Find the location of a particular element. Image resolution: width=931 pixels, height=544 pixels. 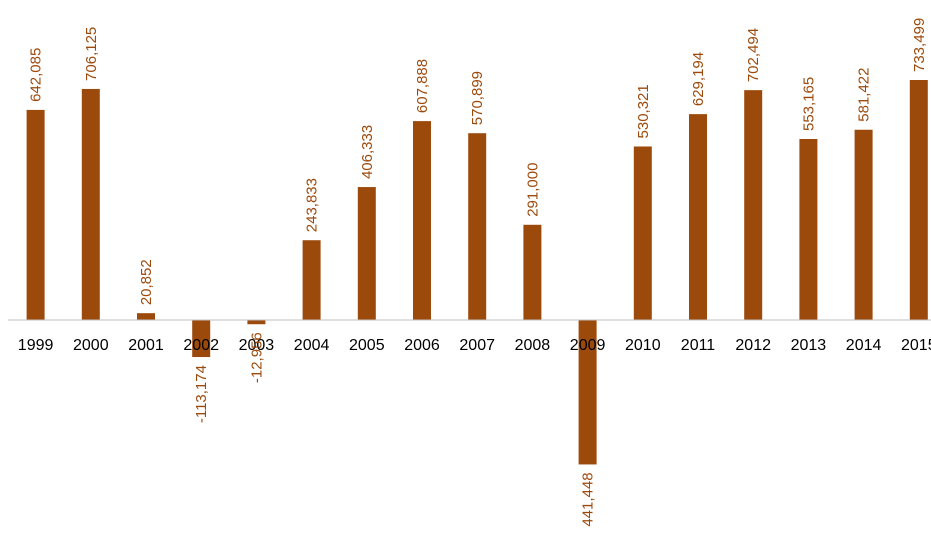

bar-2011 is located at coordinates (698, 217).